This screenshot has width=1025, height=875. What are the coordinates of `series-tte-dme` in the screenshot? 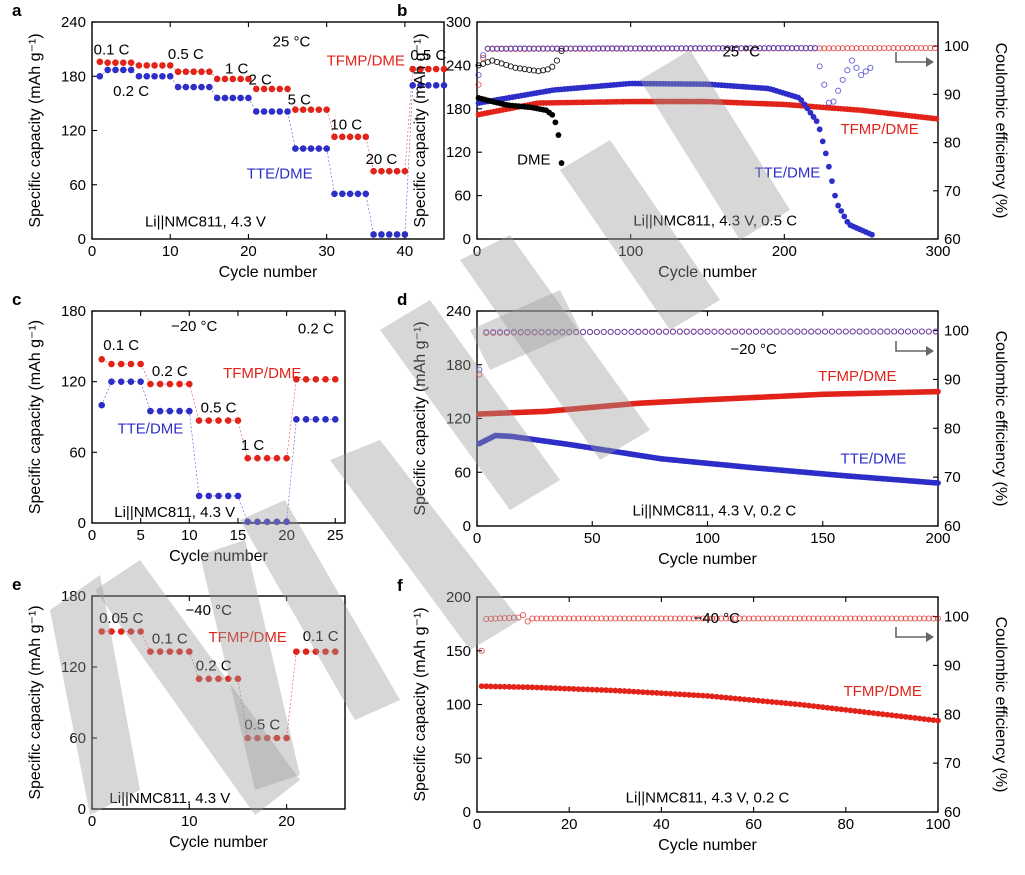 It's located at (675, 141).